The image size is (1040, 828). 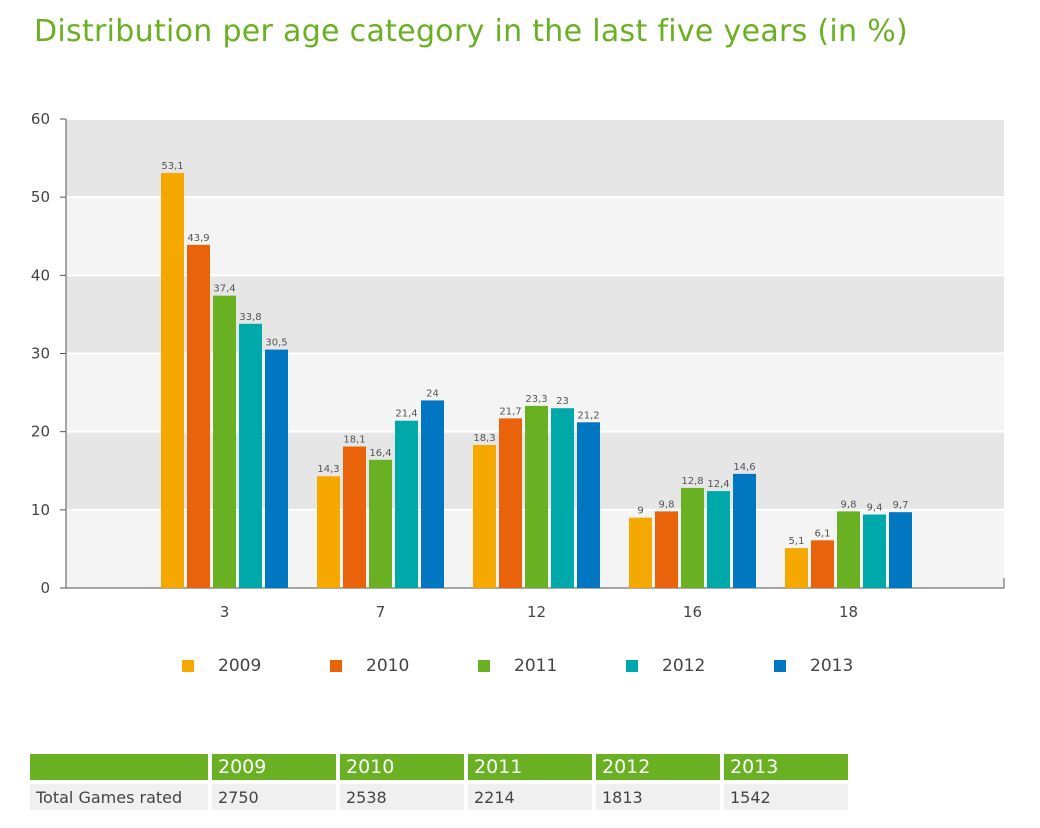 What do you see at coordinates (328, 469) in the screenshot?
I see `data-label: 14,3` at bounding box center [328, 469].